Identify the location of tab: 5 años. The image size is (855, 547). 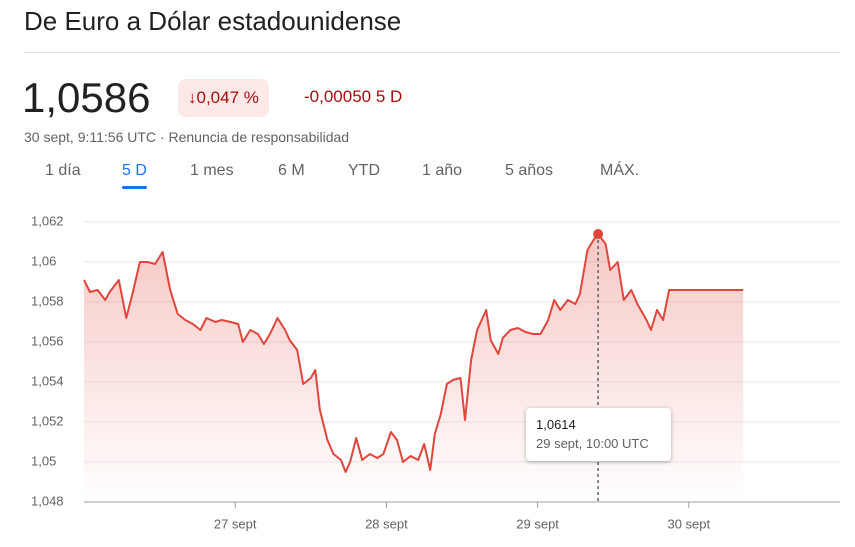
(529, 170).